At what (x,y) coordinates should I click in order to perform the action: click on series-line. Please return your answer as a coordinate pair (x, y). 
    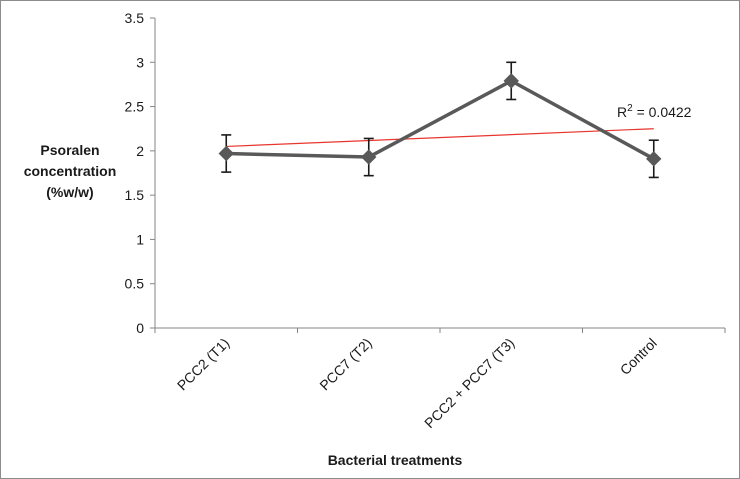
    Looking at the image, I should click on (440, 120).